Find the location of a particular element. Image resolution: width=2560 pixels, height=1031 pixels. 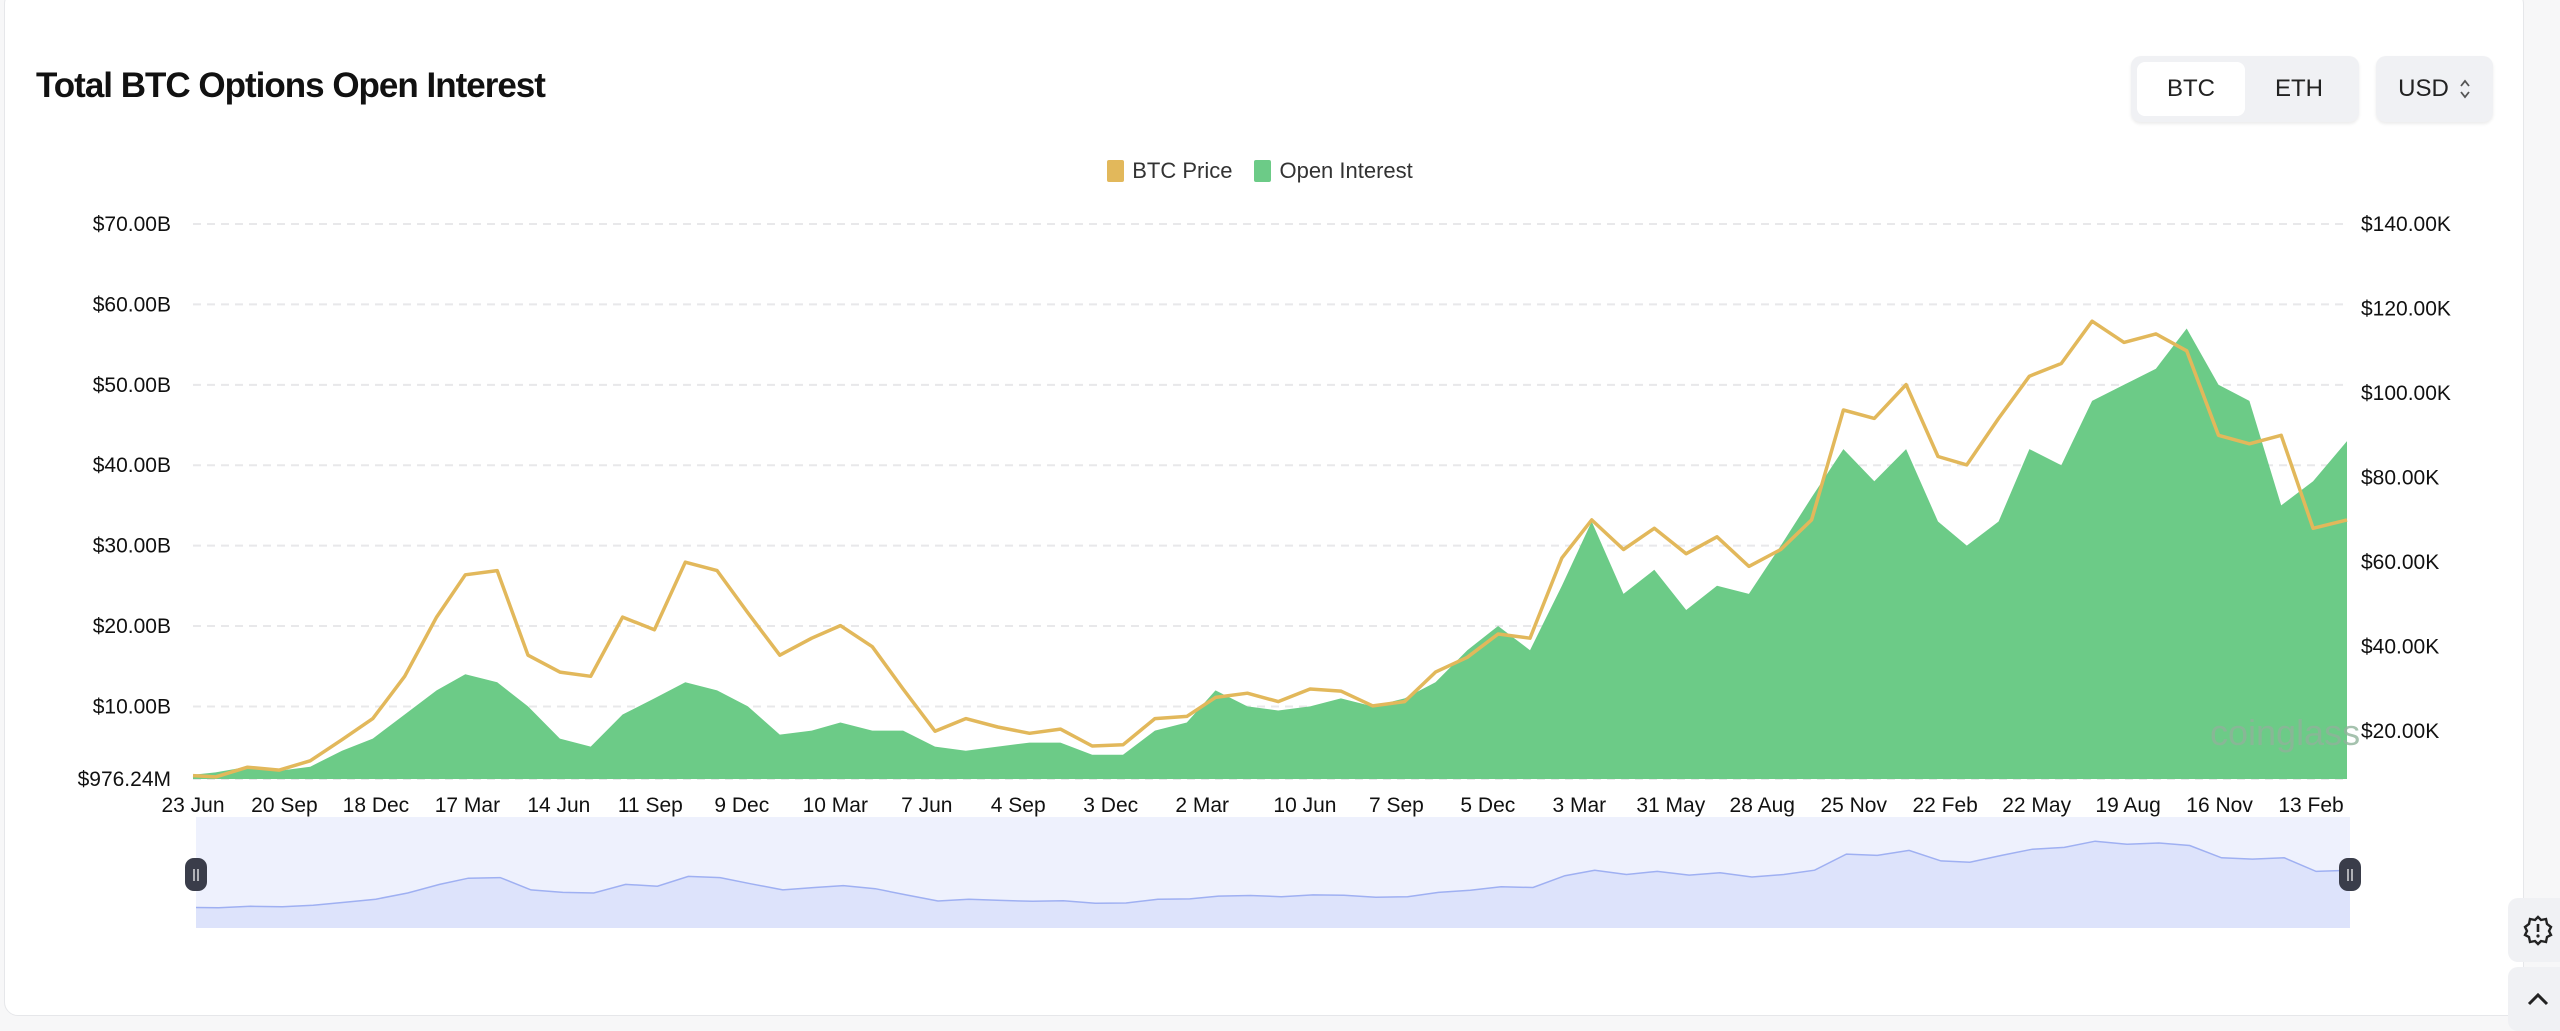

left-axis-tick-label: $40.00B is located at coordinates (132, 465).